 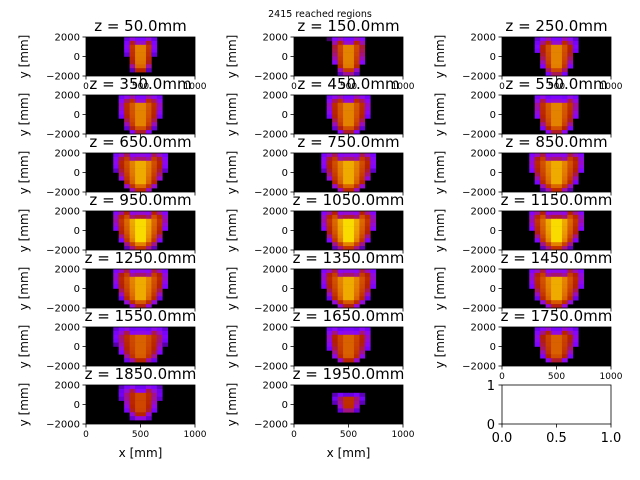 What do you see at coordinates (349, 453) in the screenshot?
I see `x-axis-label: x [mm]` at bounding box center [349, 453].